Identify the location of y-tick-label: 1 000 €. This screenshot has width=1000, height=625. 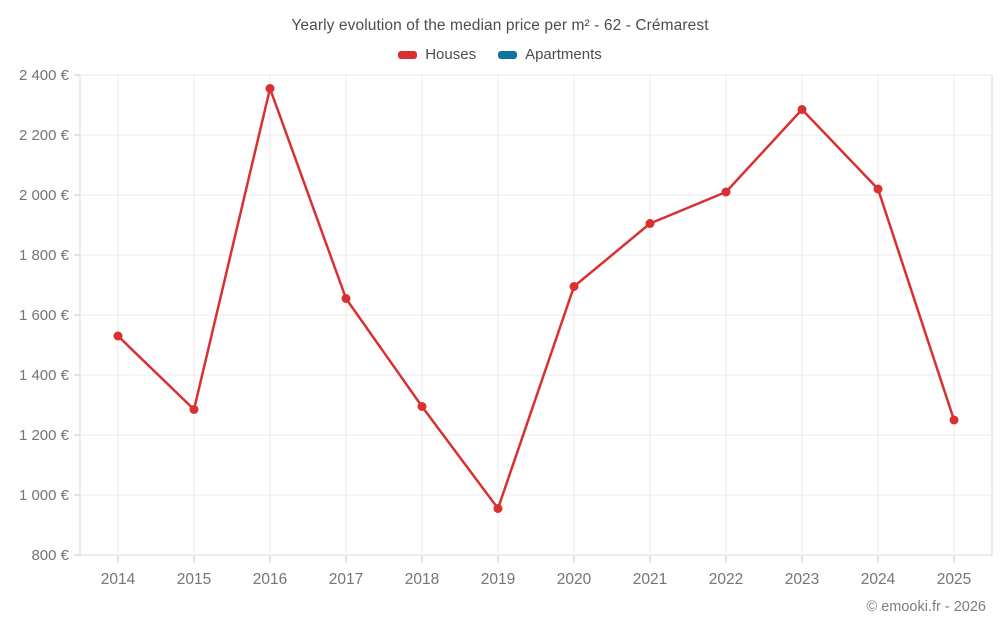
(44, 495).